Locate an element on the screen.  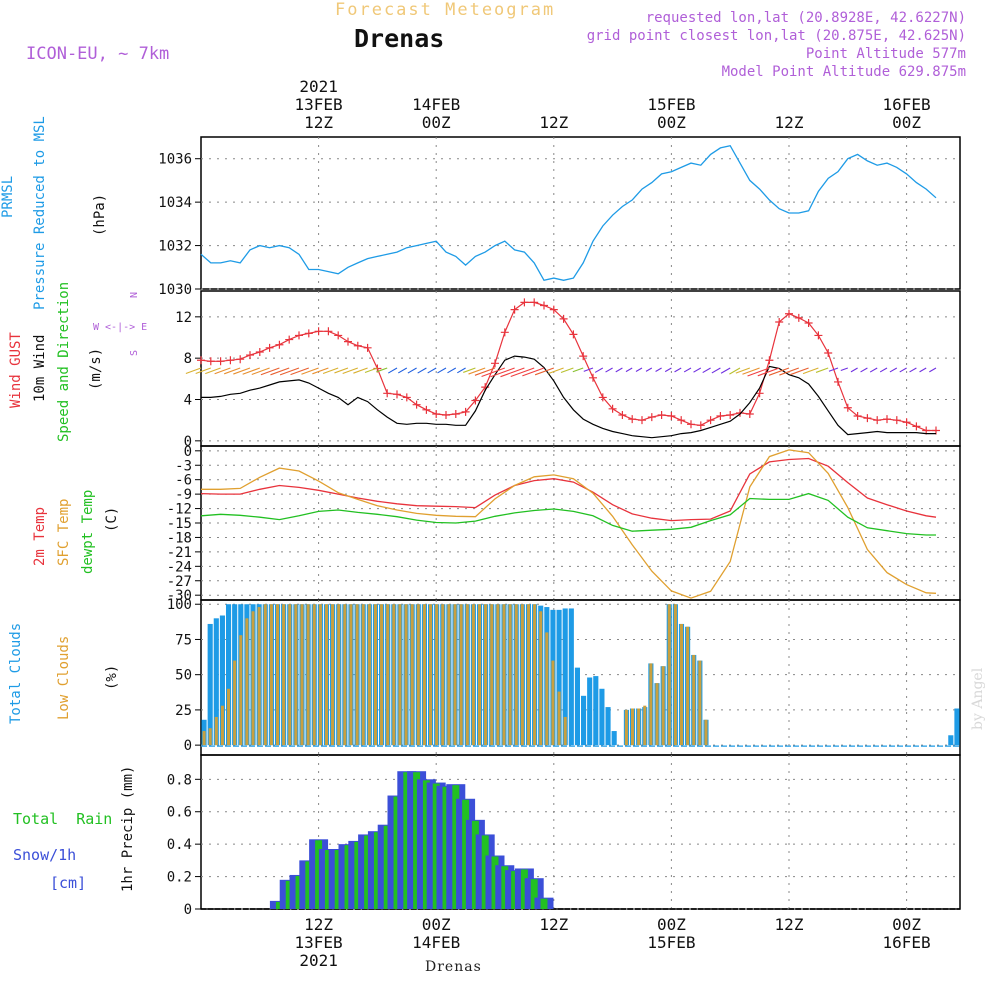
bottom-time-label: 16FEB is located at coordinates (907, 942).